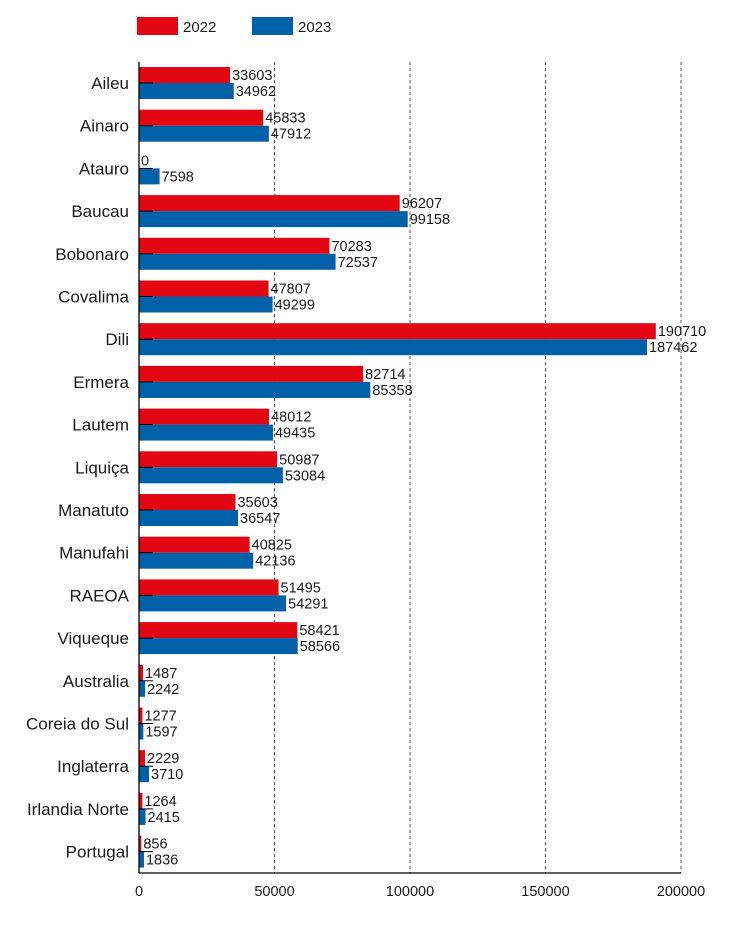 Image resolution: width=750 pixels, height=926 pixels. I want to click on value-label-2023: 49299, so click(295, 306).